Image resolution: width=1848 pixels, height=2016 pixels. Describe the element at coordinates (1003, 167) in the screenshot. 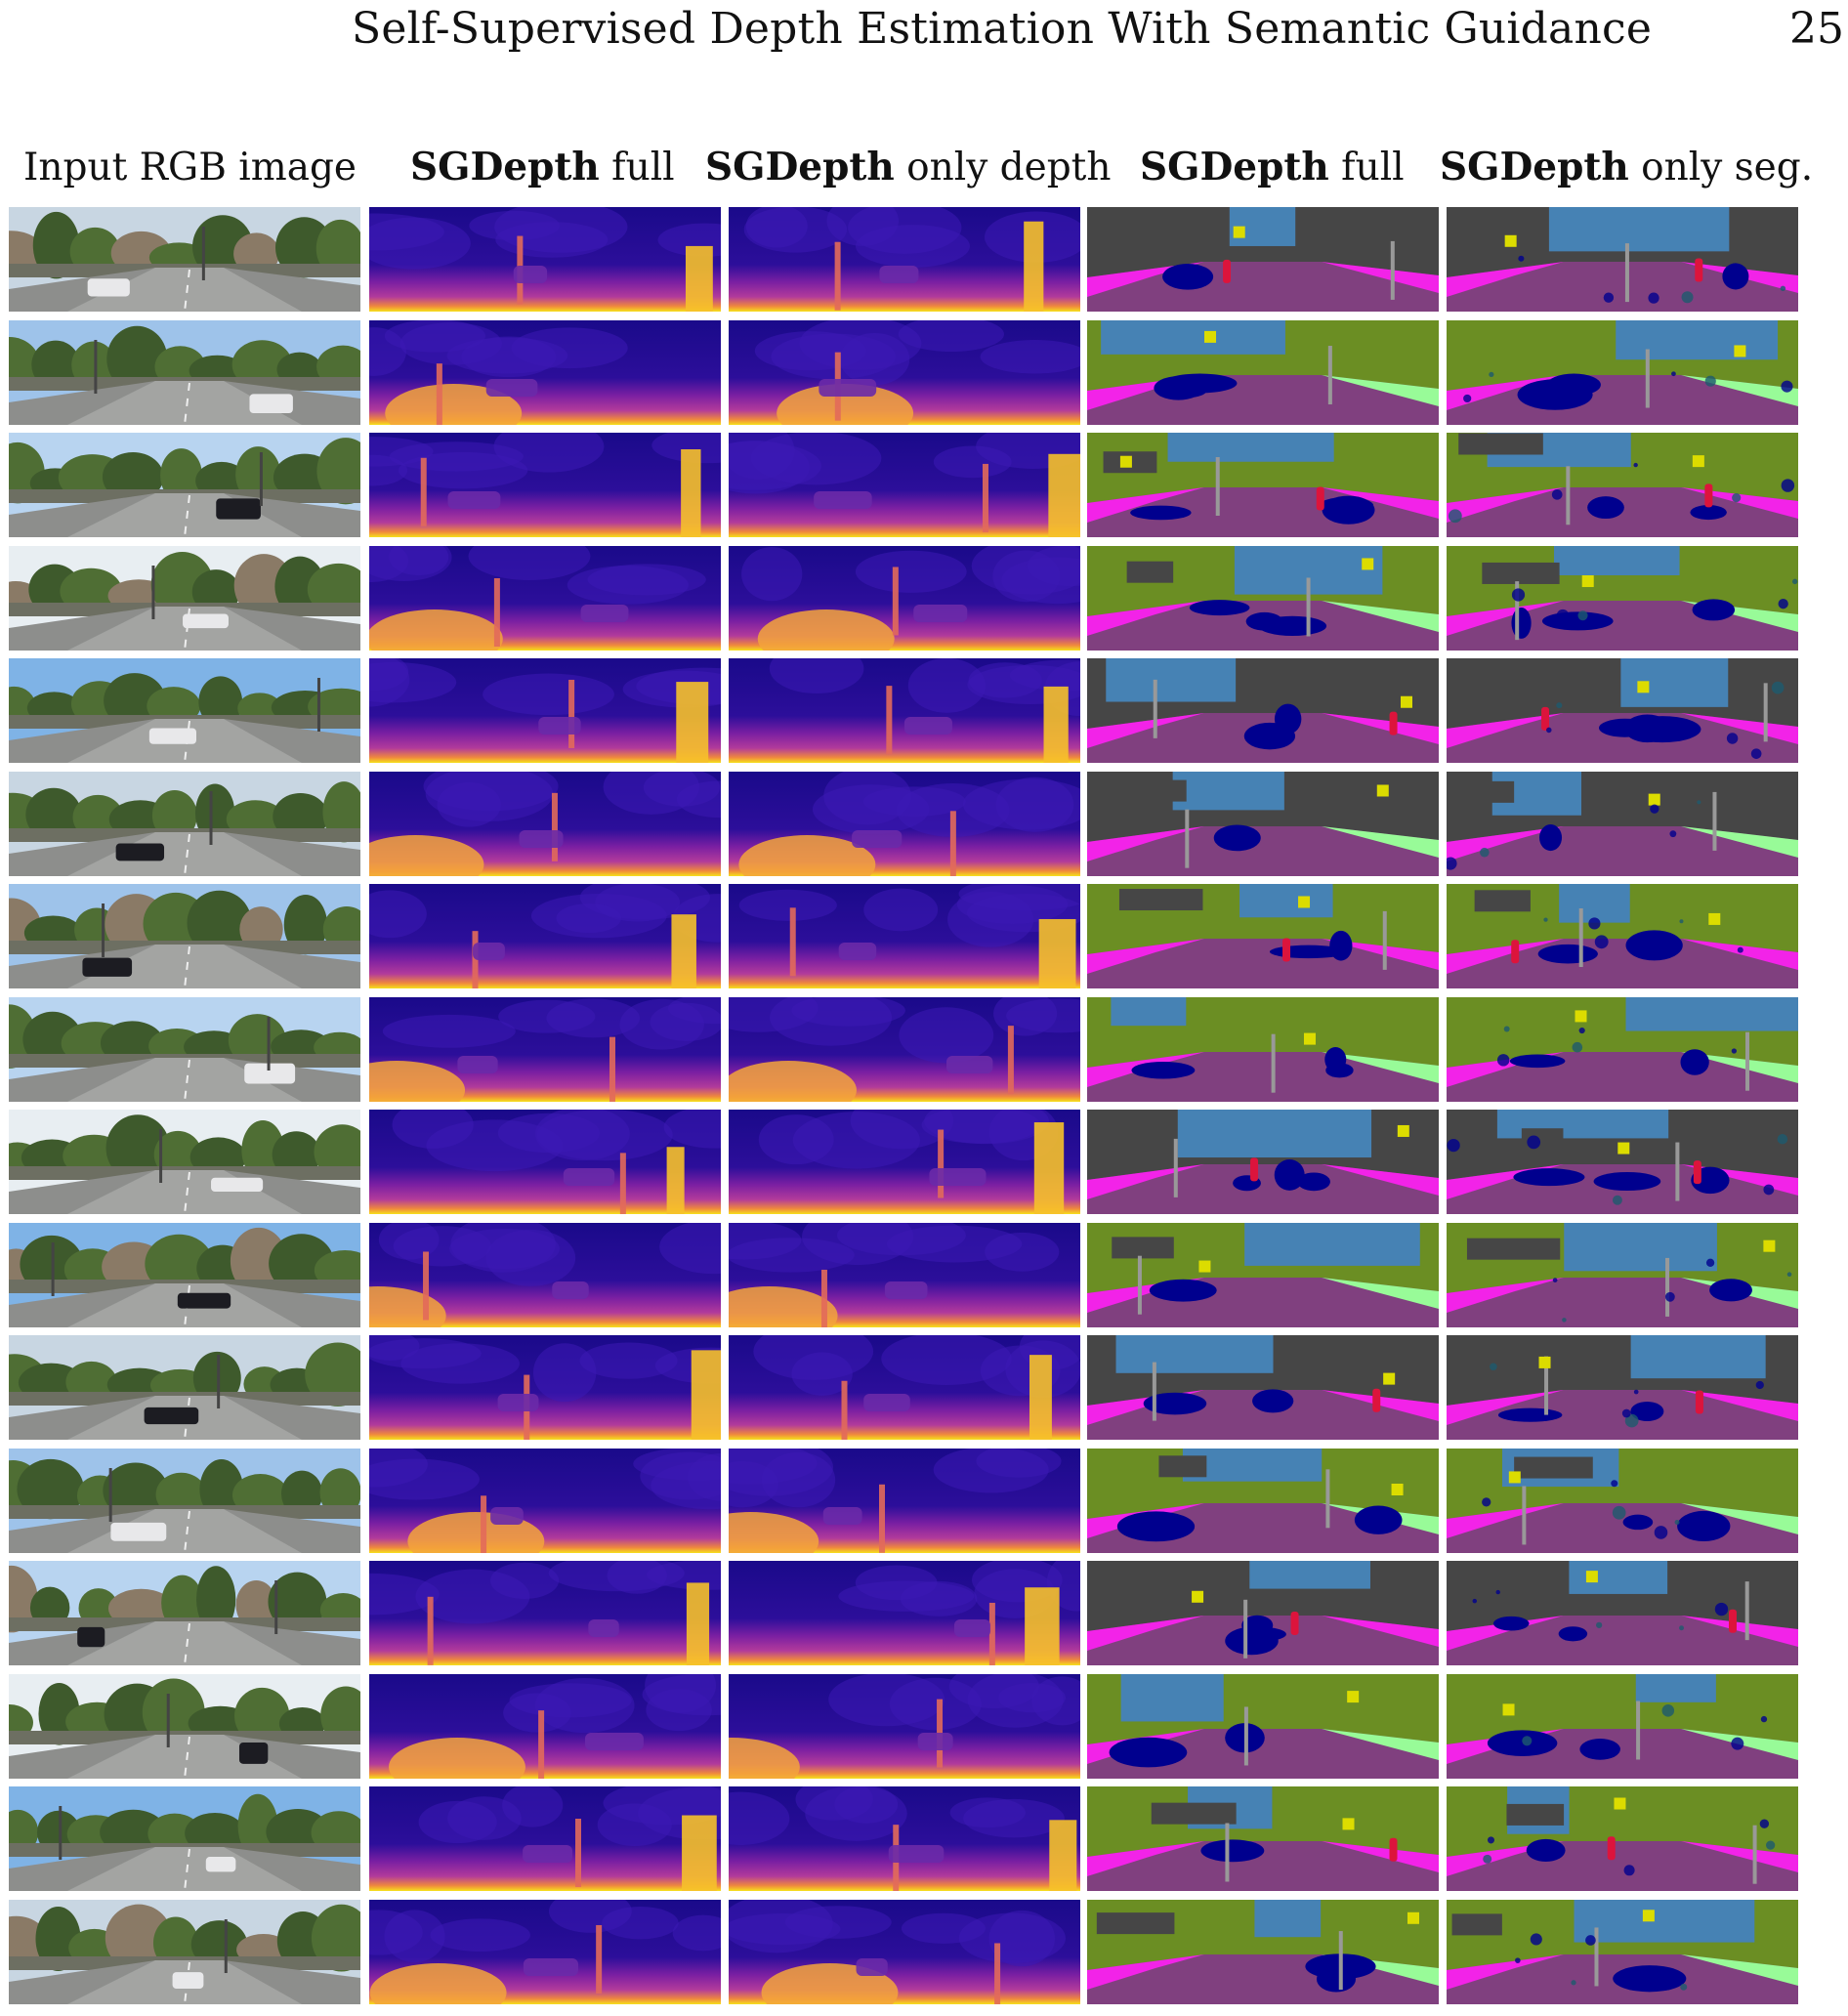

I see `column-header-depth-only-label: only depth` at that location.